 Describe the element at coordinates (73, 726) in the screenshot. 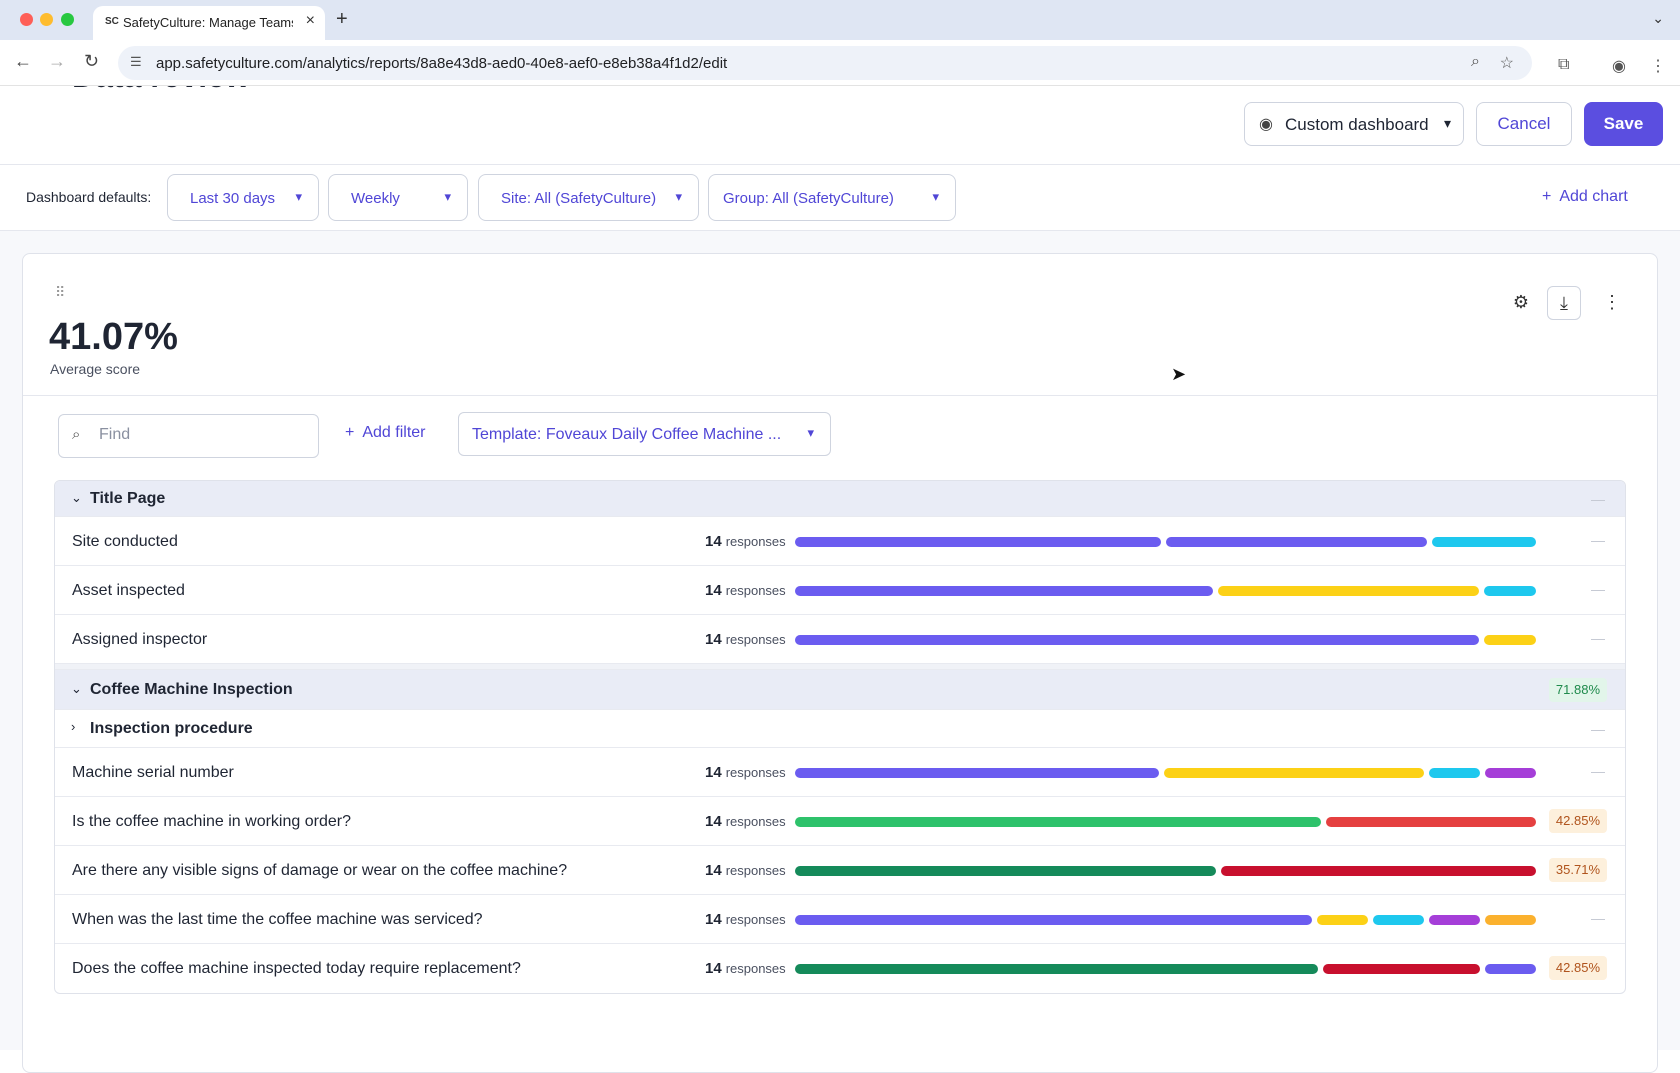

I see `chevron-right-icon: ›` at that location.